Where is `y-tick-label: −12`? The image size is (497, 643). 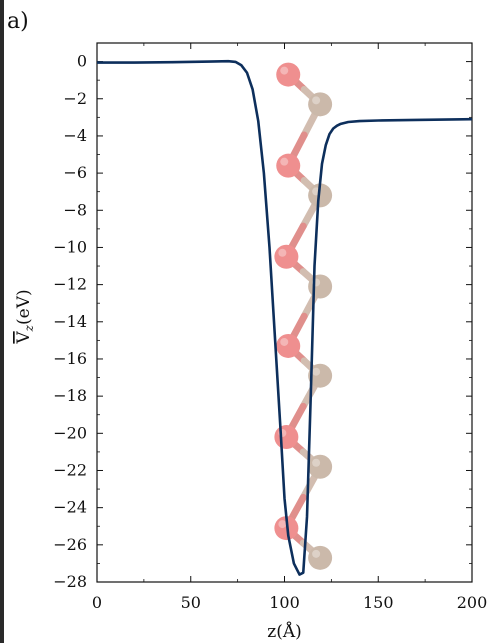
y-tick-label: −12 is located at coordinates (70, 284).